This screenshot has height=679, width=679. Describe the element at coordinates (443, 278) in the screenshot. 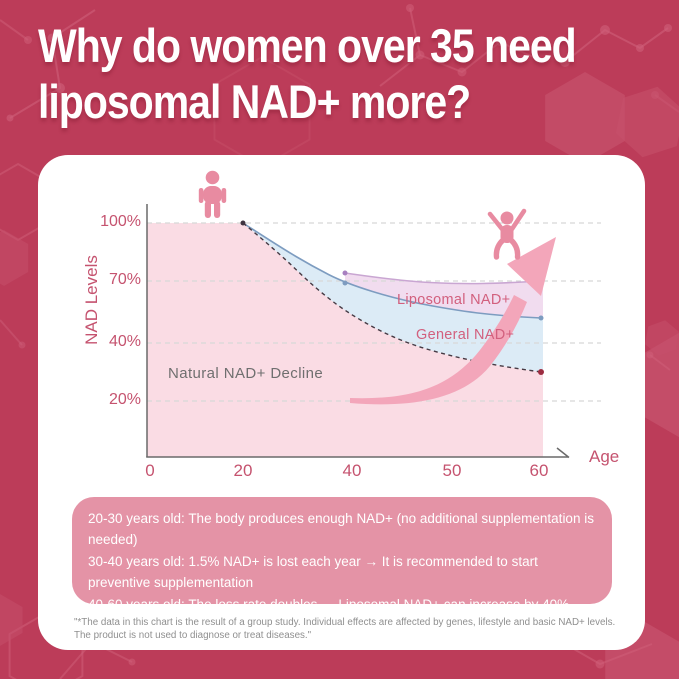

I see `liposomal-nad-curve` at that location.